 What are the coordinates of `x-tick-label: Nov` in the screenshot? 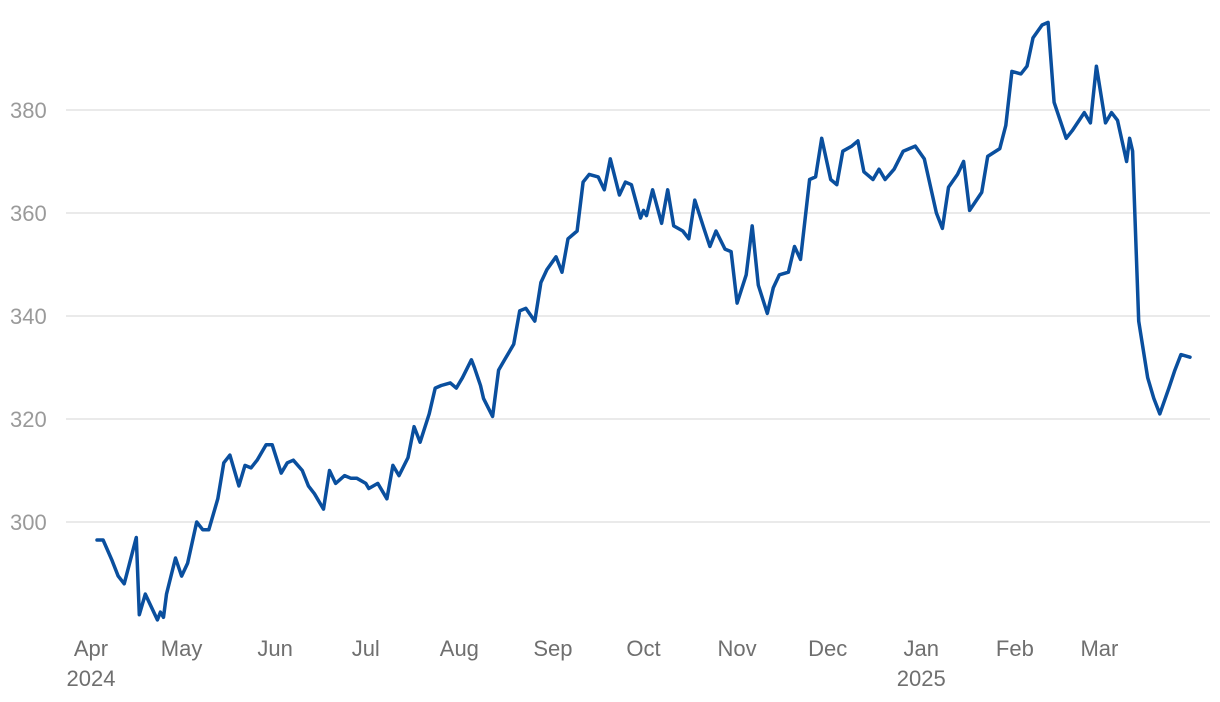 It's located at (737, 648).